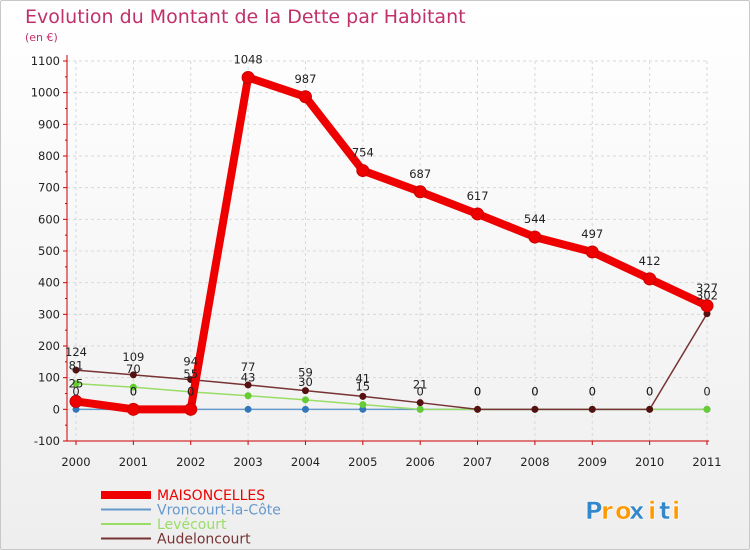  I want to click on data-label: 1048, so click(247, 59).